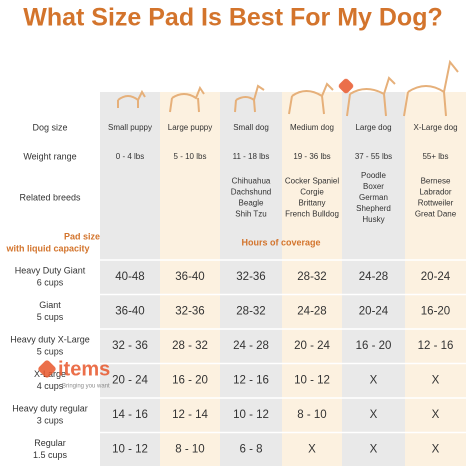  What do you see at coordinates (311, 312) in the screenshot?
I see `hours-cell: 24-28` at bounding box center [311, 312].